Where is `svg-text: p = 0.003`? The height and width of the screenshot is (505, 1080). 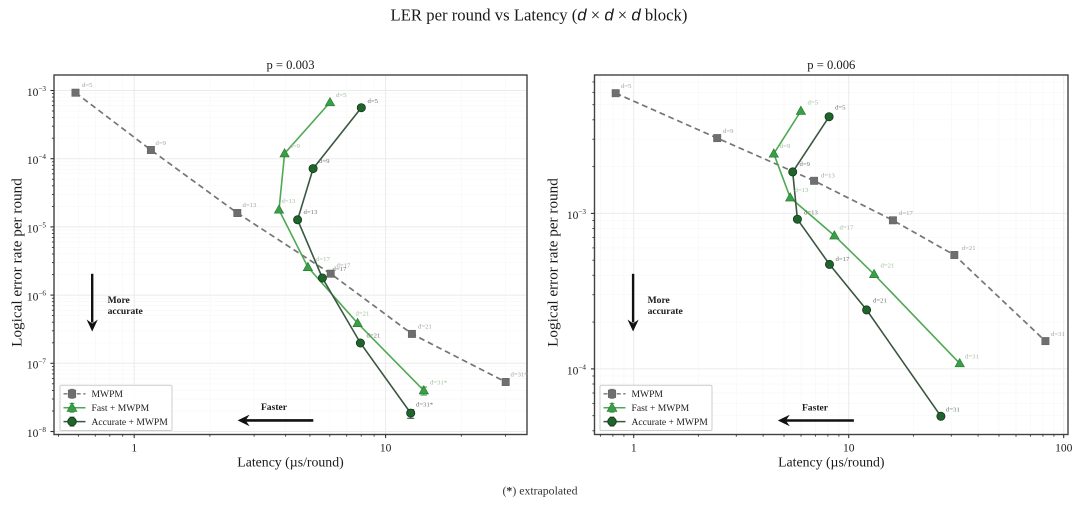
svg-text: p = 0.003 is located at coordinates (290, 65).